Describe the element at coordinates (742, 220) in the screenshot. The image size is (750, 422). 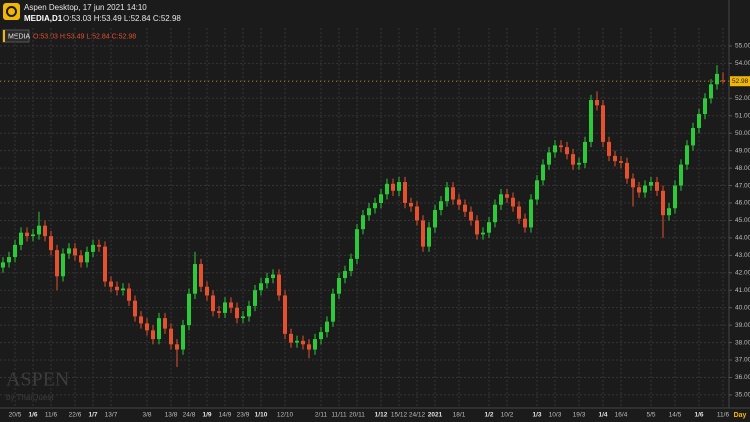
I see `y-tick-label: 45.00` at that location.